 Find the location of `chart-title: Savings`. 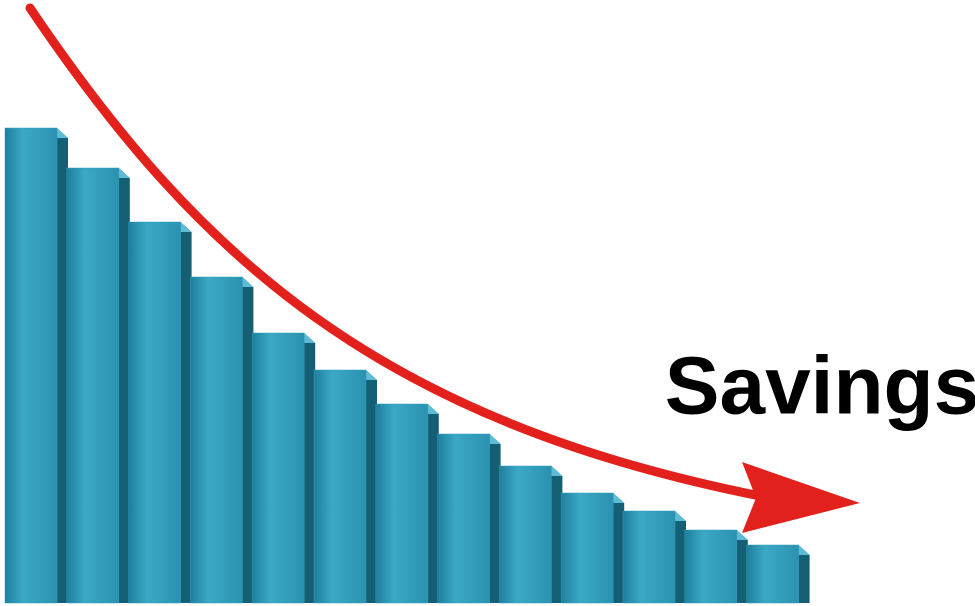

chart-title: Savings is located at coordinates (820, 386).